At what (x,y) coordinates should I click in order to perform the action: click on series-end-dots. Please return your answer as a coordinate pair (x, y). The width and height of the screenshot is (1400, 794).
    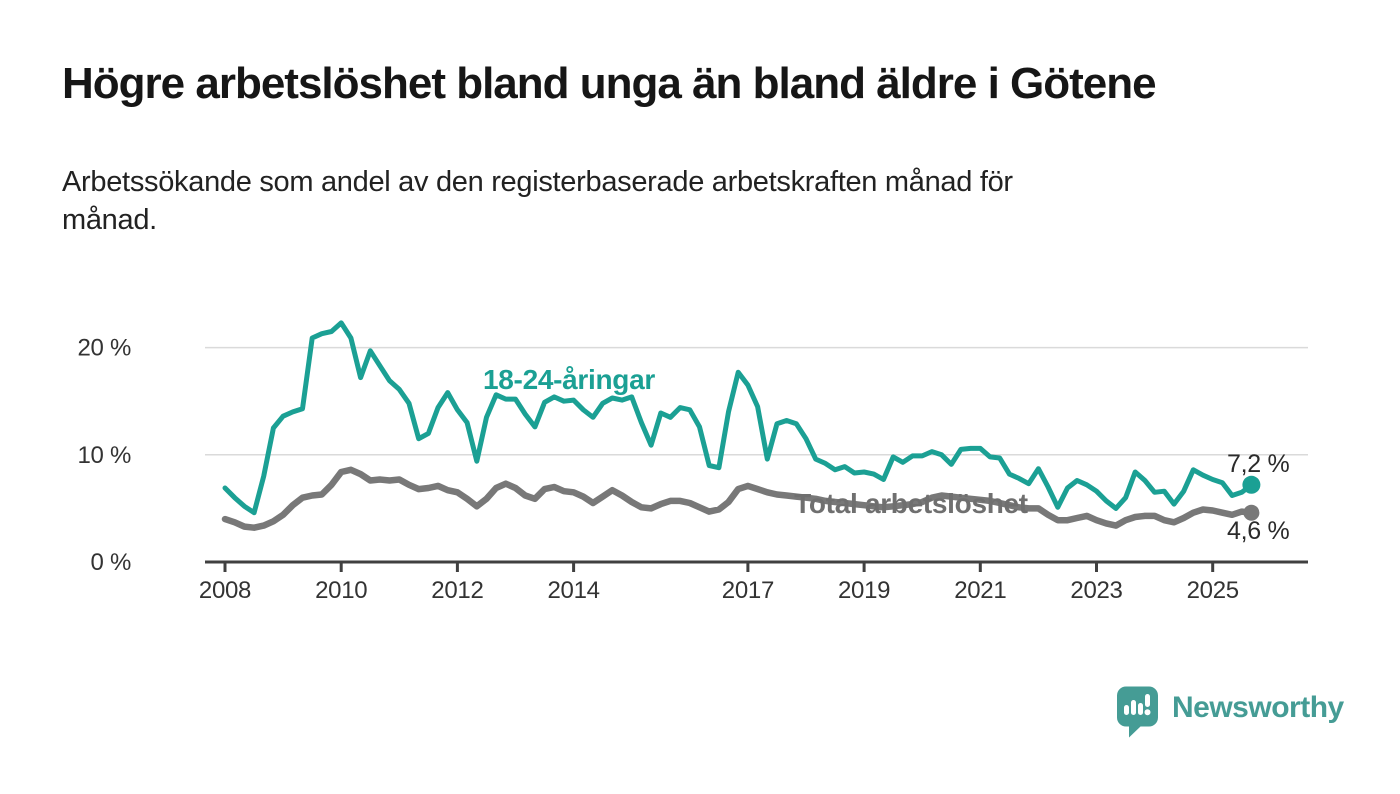
    Looking at the image, I should click on (1251, 498).